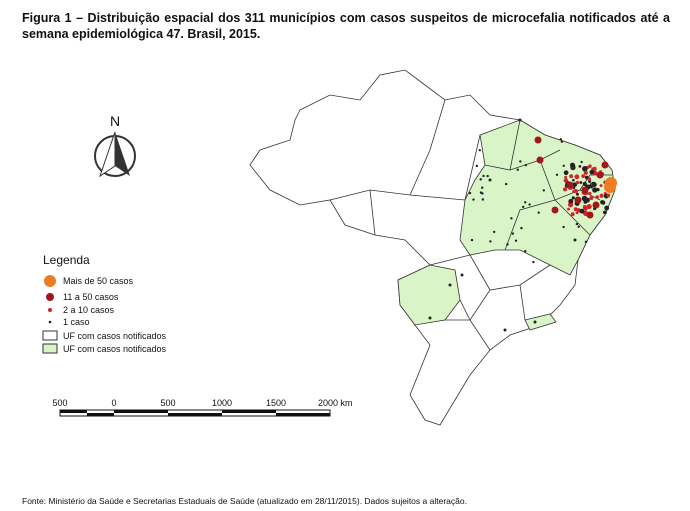 Image resolution: width=690 pixels, height=511 pixels. I want to click on scale-label: 500, so click(167, 403).